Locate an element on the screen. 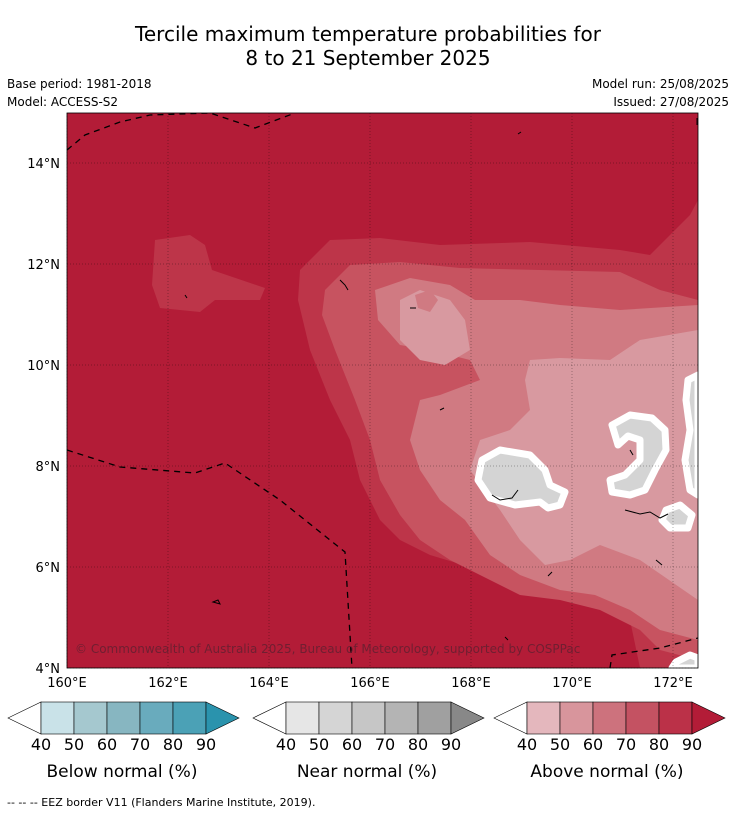  colorbar-near-normal: 40 50 60 70 80 90 is located at coordinates (368, 727).